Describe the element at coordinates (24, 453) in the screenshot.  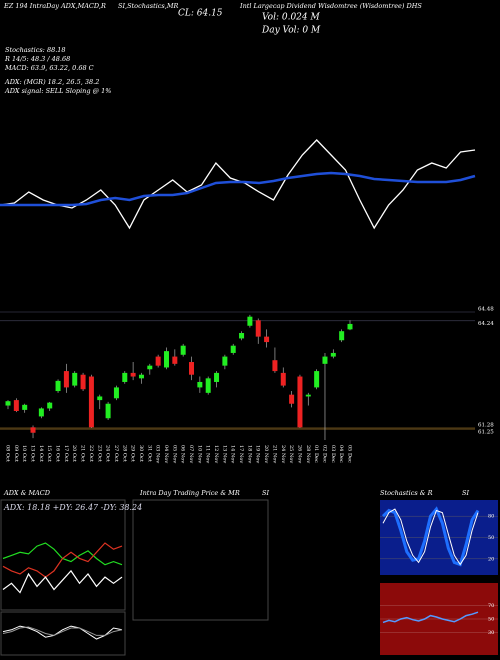
I see `date-label: 10 Oct` at that location.